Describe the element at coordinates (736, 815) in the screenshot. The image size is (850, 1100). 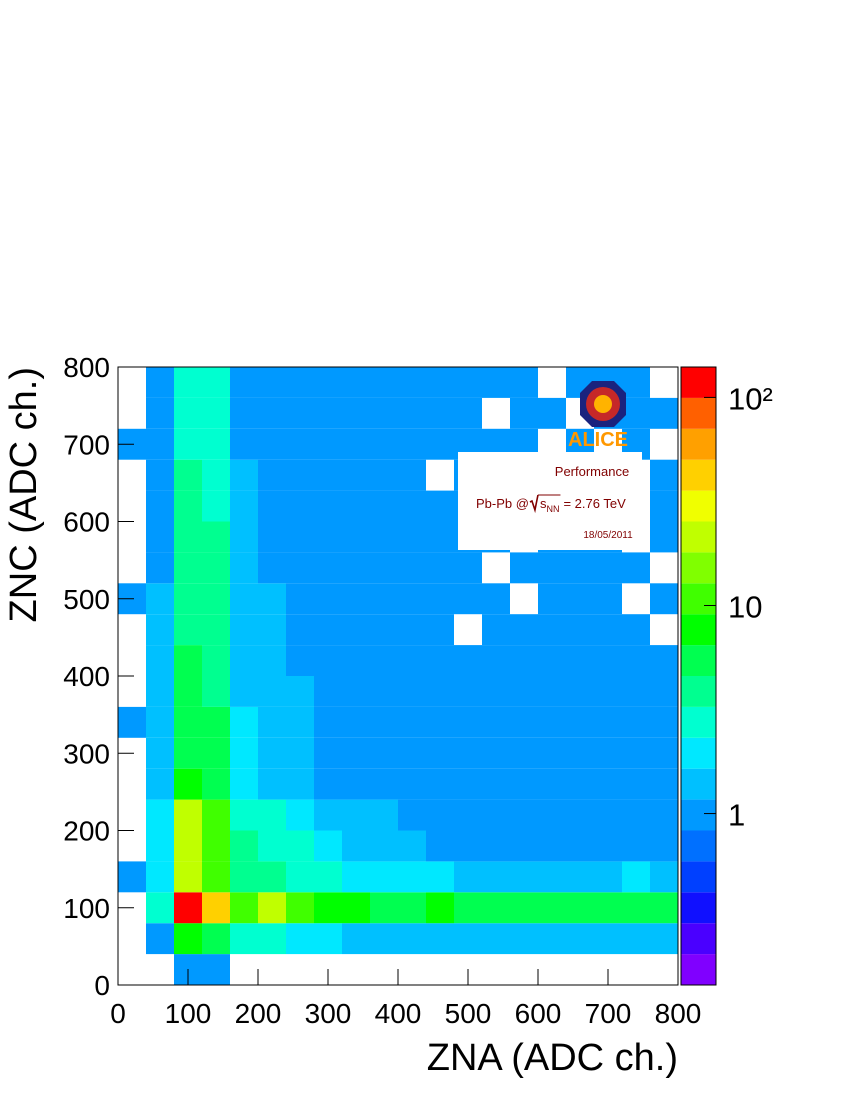
I see `z-tick-label: 1` at that location.